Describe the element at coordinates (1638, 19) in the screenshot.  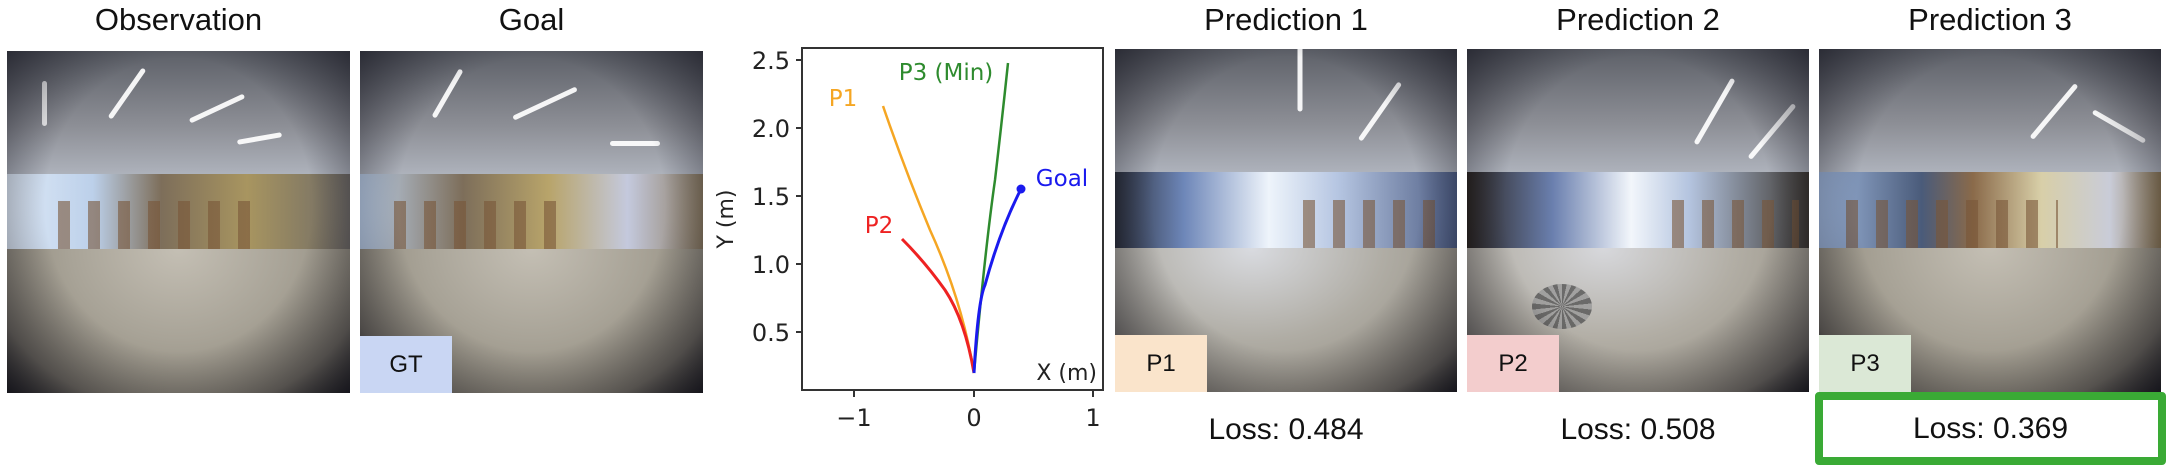
I see `prediction-2-title: Prediction 2` at that location.